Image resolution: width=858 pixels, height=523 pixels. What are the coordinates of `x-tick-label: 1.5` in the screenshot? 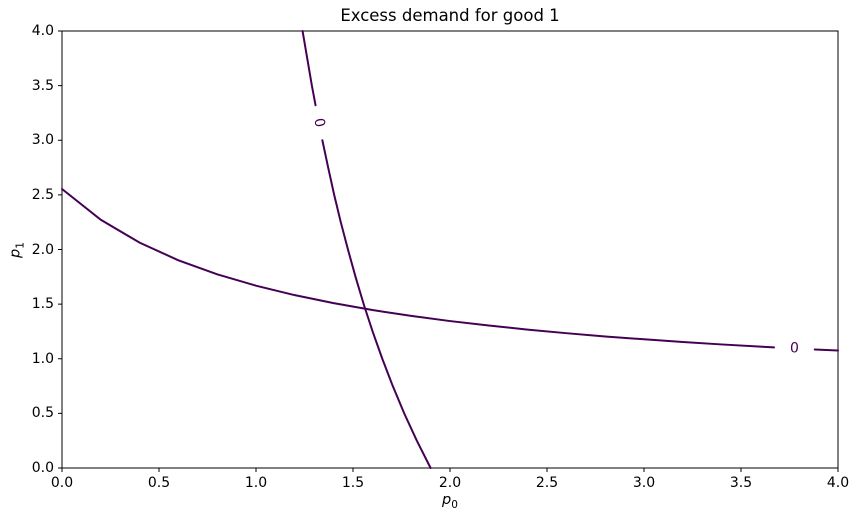 It's located at (353, 483).